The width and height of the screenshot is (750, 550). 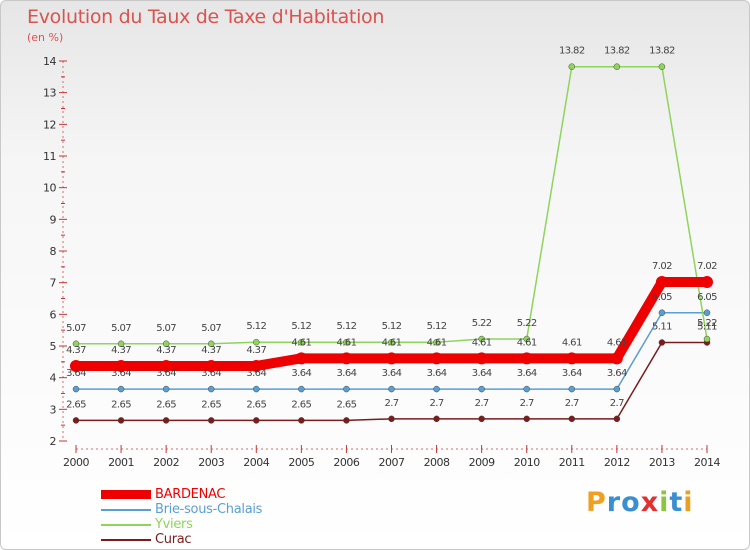 What do you see at coordinates (596, 502) in the screenshot?
I see `logo-letter: P` at bounding box center [596, 502].